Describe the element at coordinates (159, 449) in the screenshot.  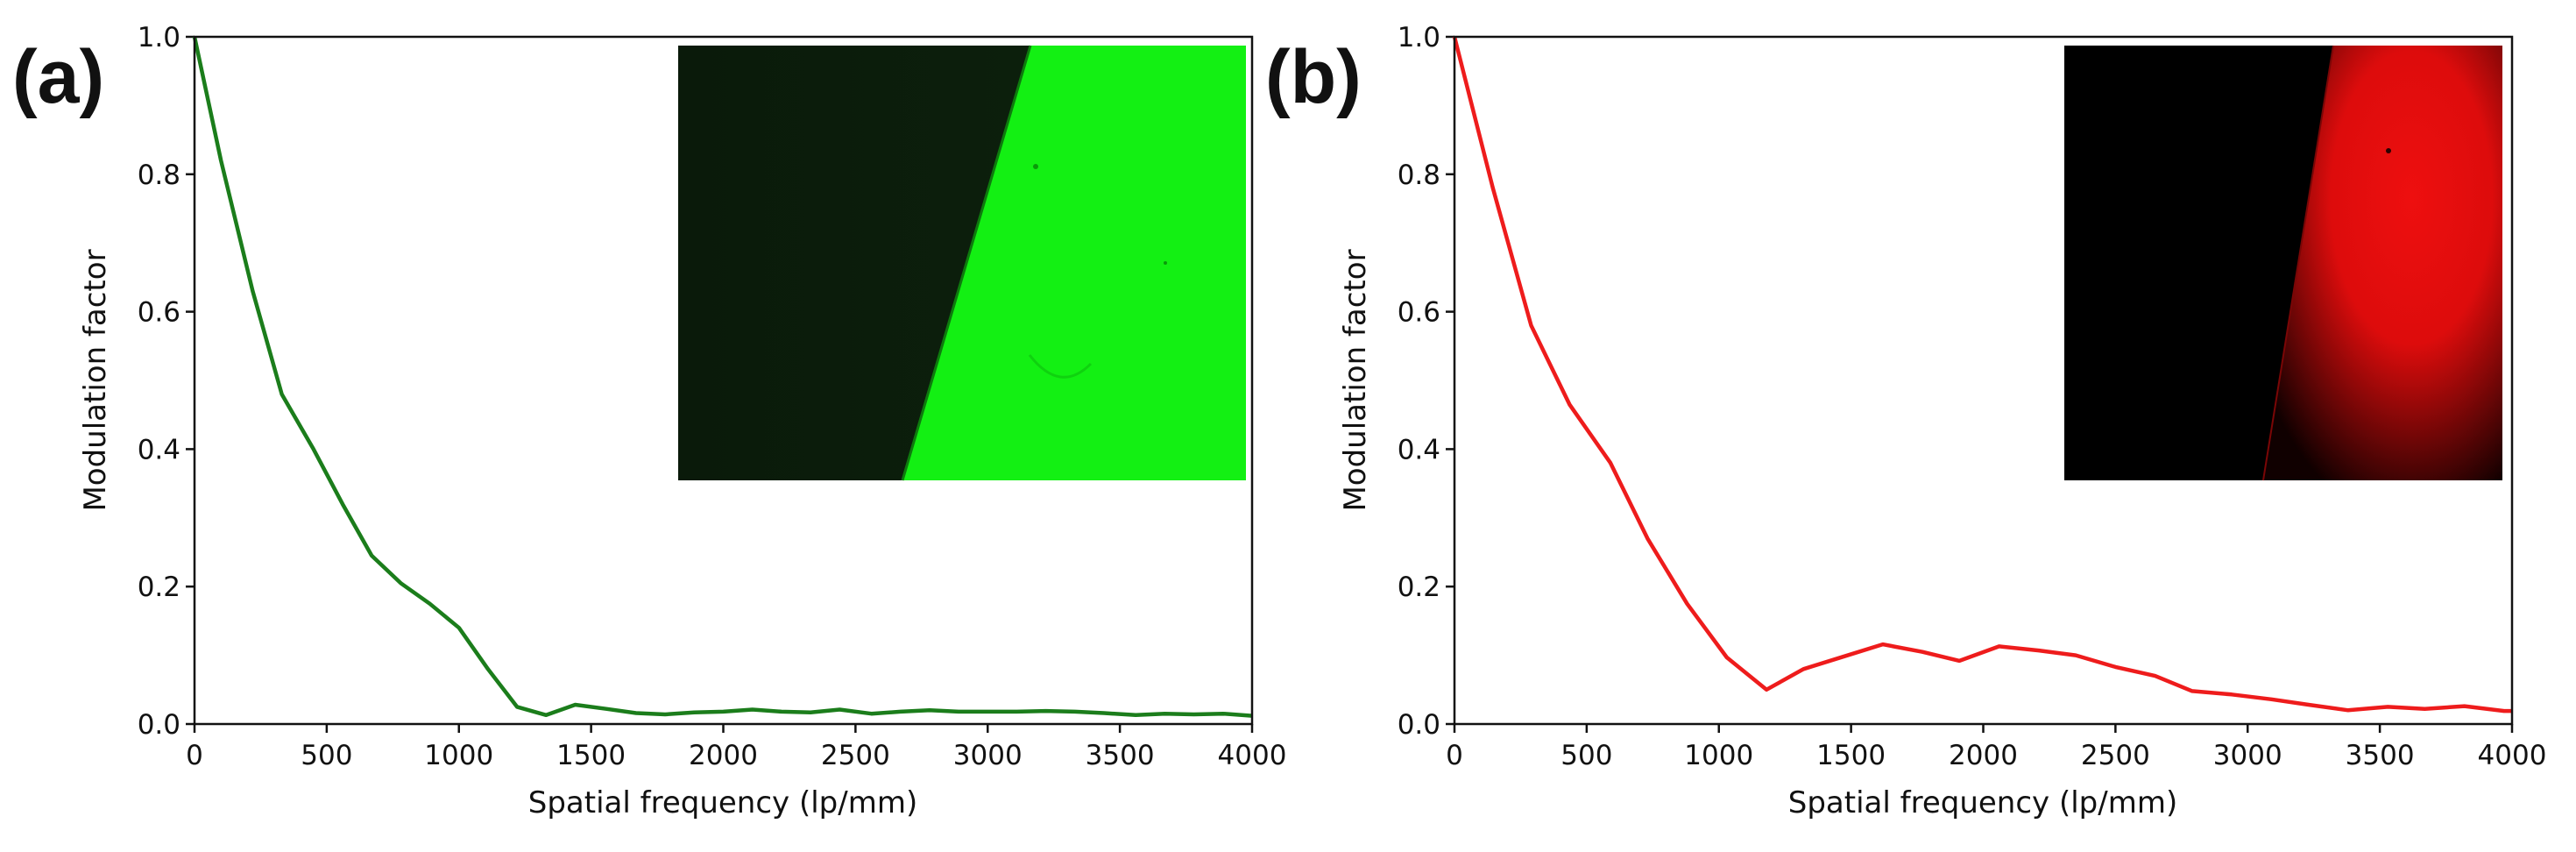
I see `panel-a-y-tick-label: 0.4` at that location.